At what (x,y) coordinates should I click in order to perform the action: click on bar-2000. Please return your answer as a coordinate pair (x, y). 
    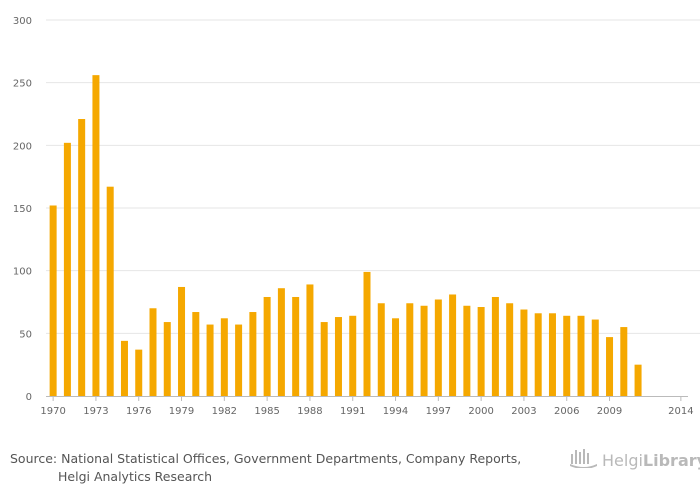
    Looking at the image, I should click on (481, 351).